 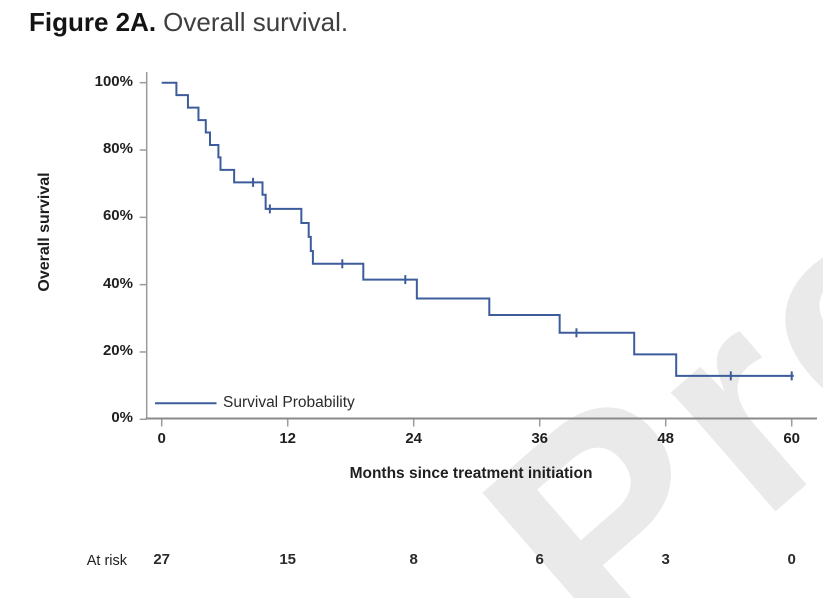 I want to click on figure-title: Figure 2A. Overall survival., so click(x=188, y=22).